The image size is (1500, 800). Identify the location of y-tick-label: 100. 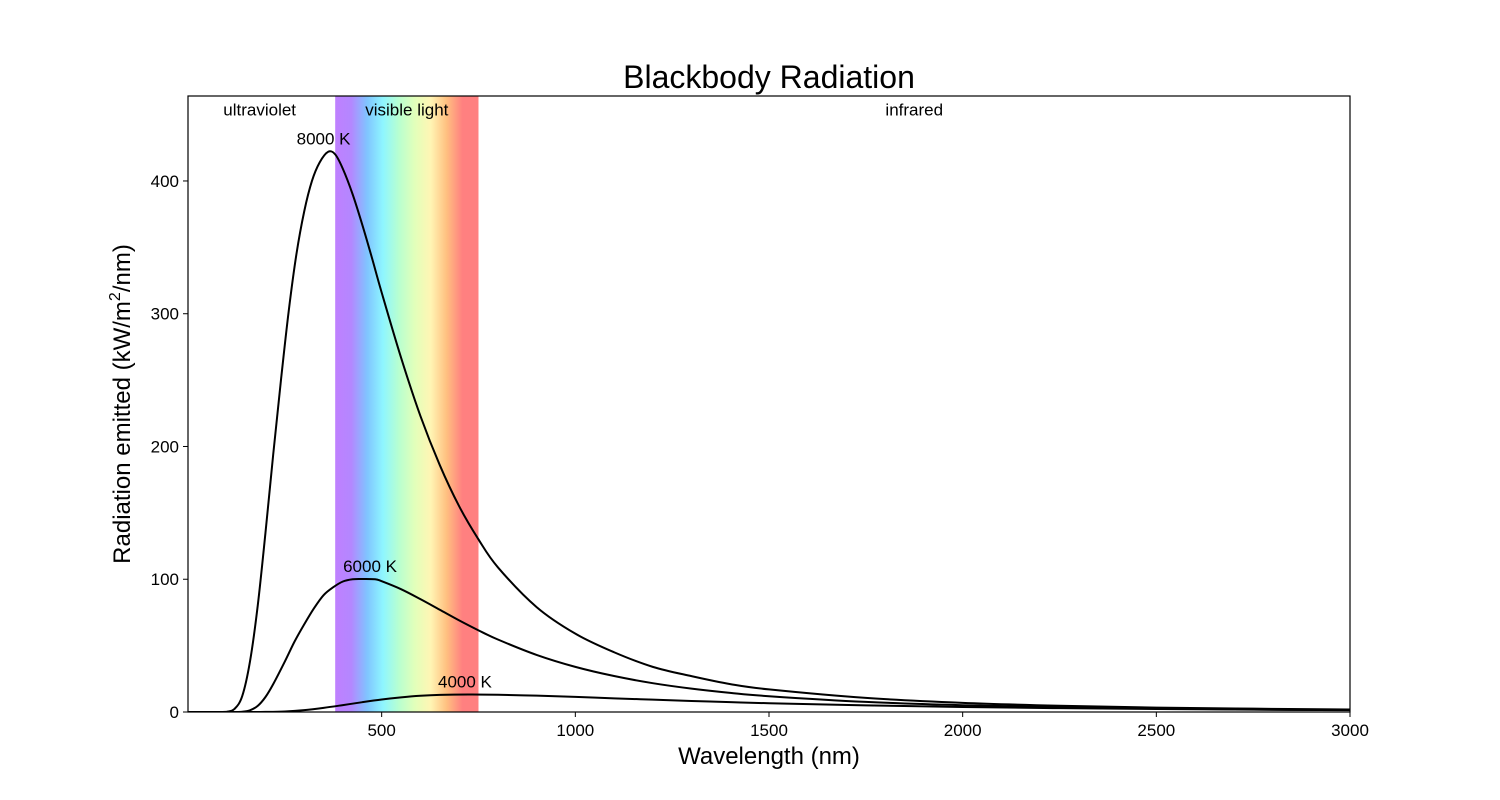
(165, 579).